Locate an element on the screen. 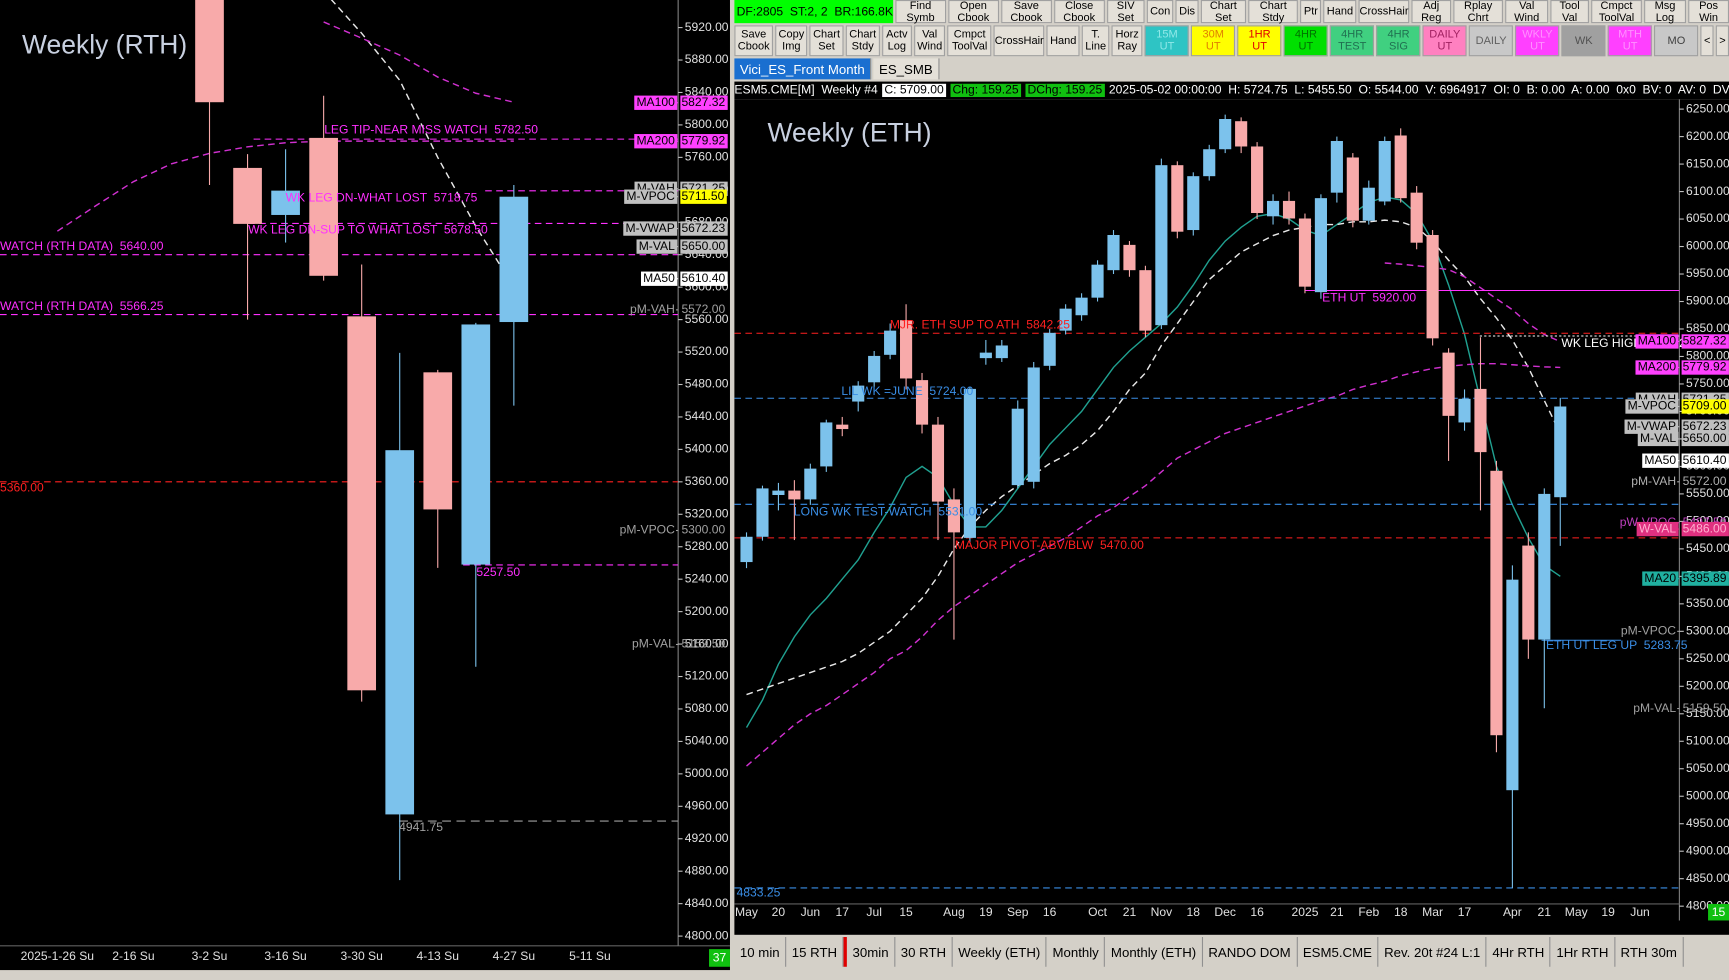 The height and width of the screenshot is (980, 1729). study-button: MTH UT is located at coordinates (1630, 41).